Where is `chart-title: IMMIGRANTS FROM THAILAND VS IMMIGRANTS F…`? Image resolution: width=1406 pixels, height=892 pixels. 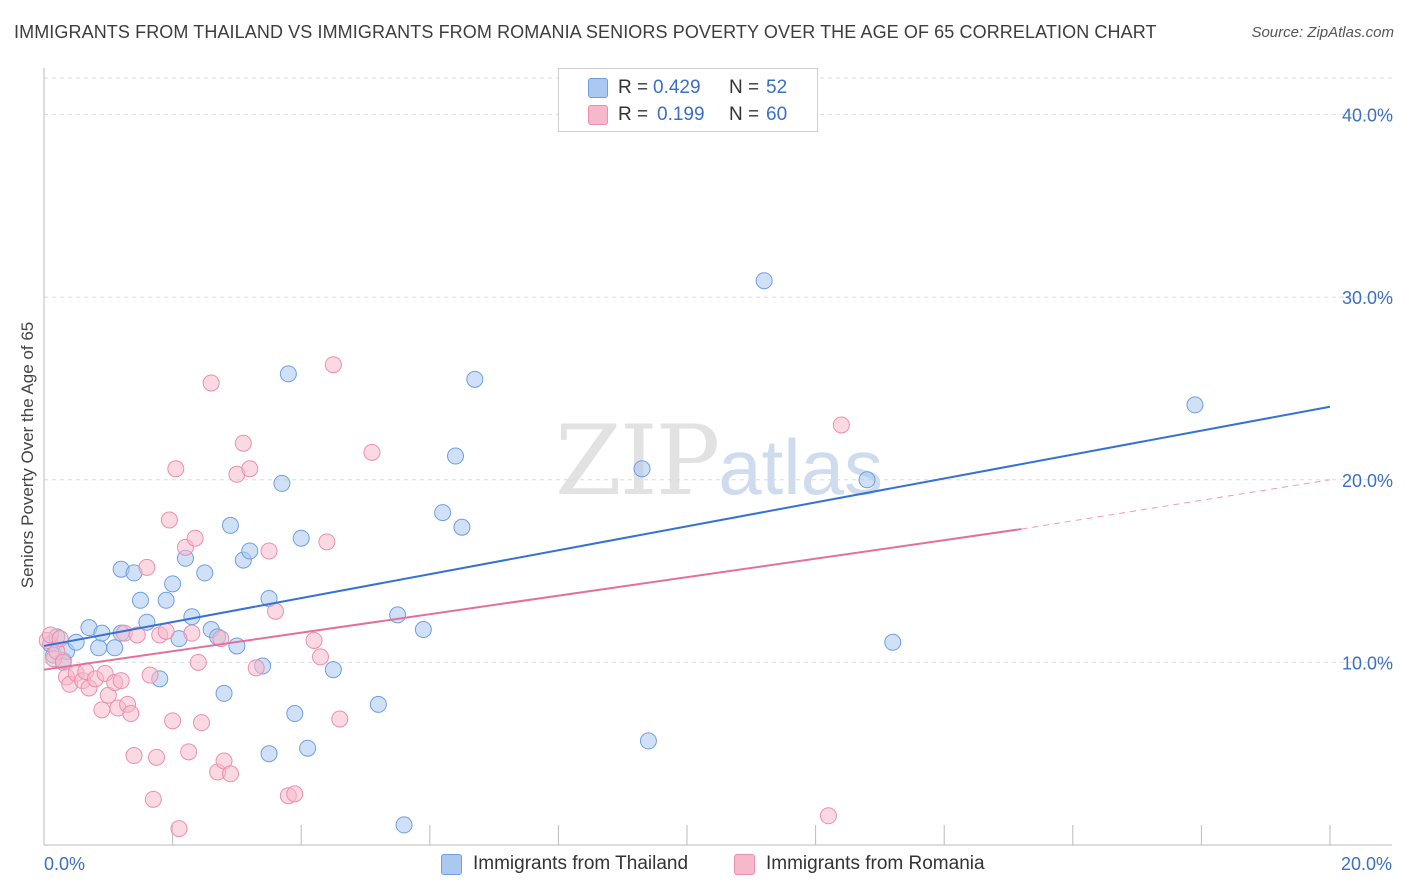 chart-title: IMMIGRANTS FROM THAILAND VS IMMIGRANTS F… is located at coordinates (585, 32).